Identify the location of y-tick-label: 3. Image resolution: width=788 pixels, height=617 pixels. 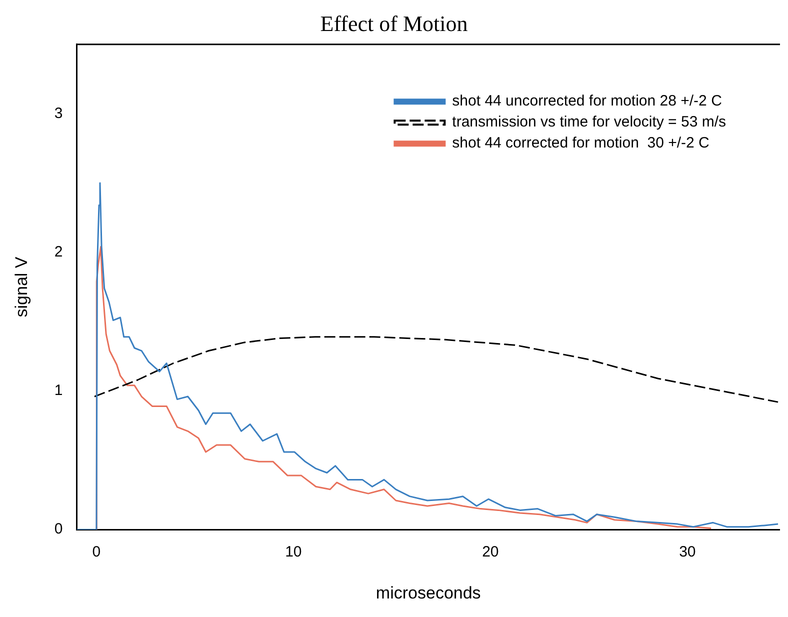
(58, 113).